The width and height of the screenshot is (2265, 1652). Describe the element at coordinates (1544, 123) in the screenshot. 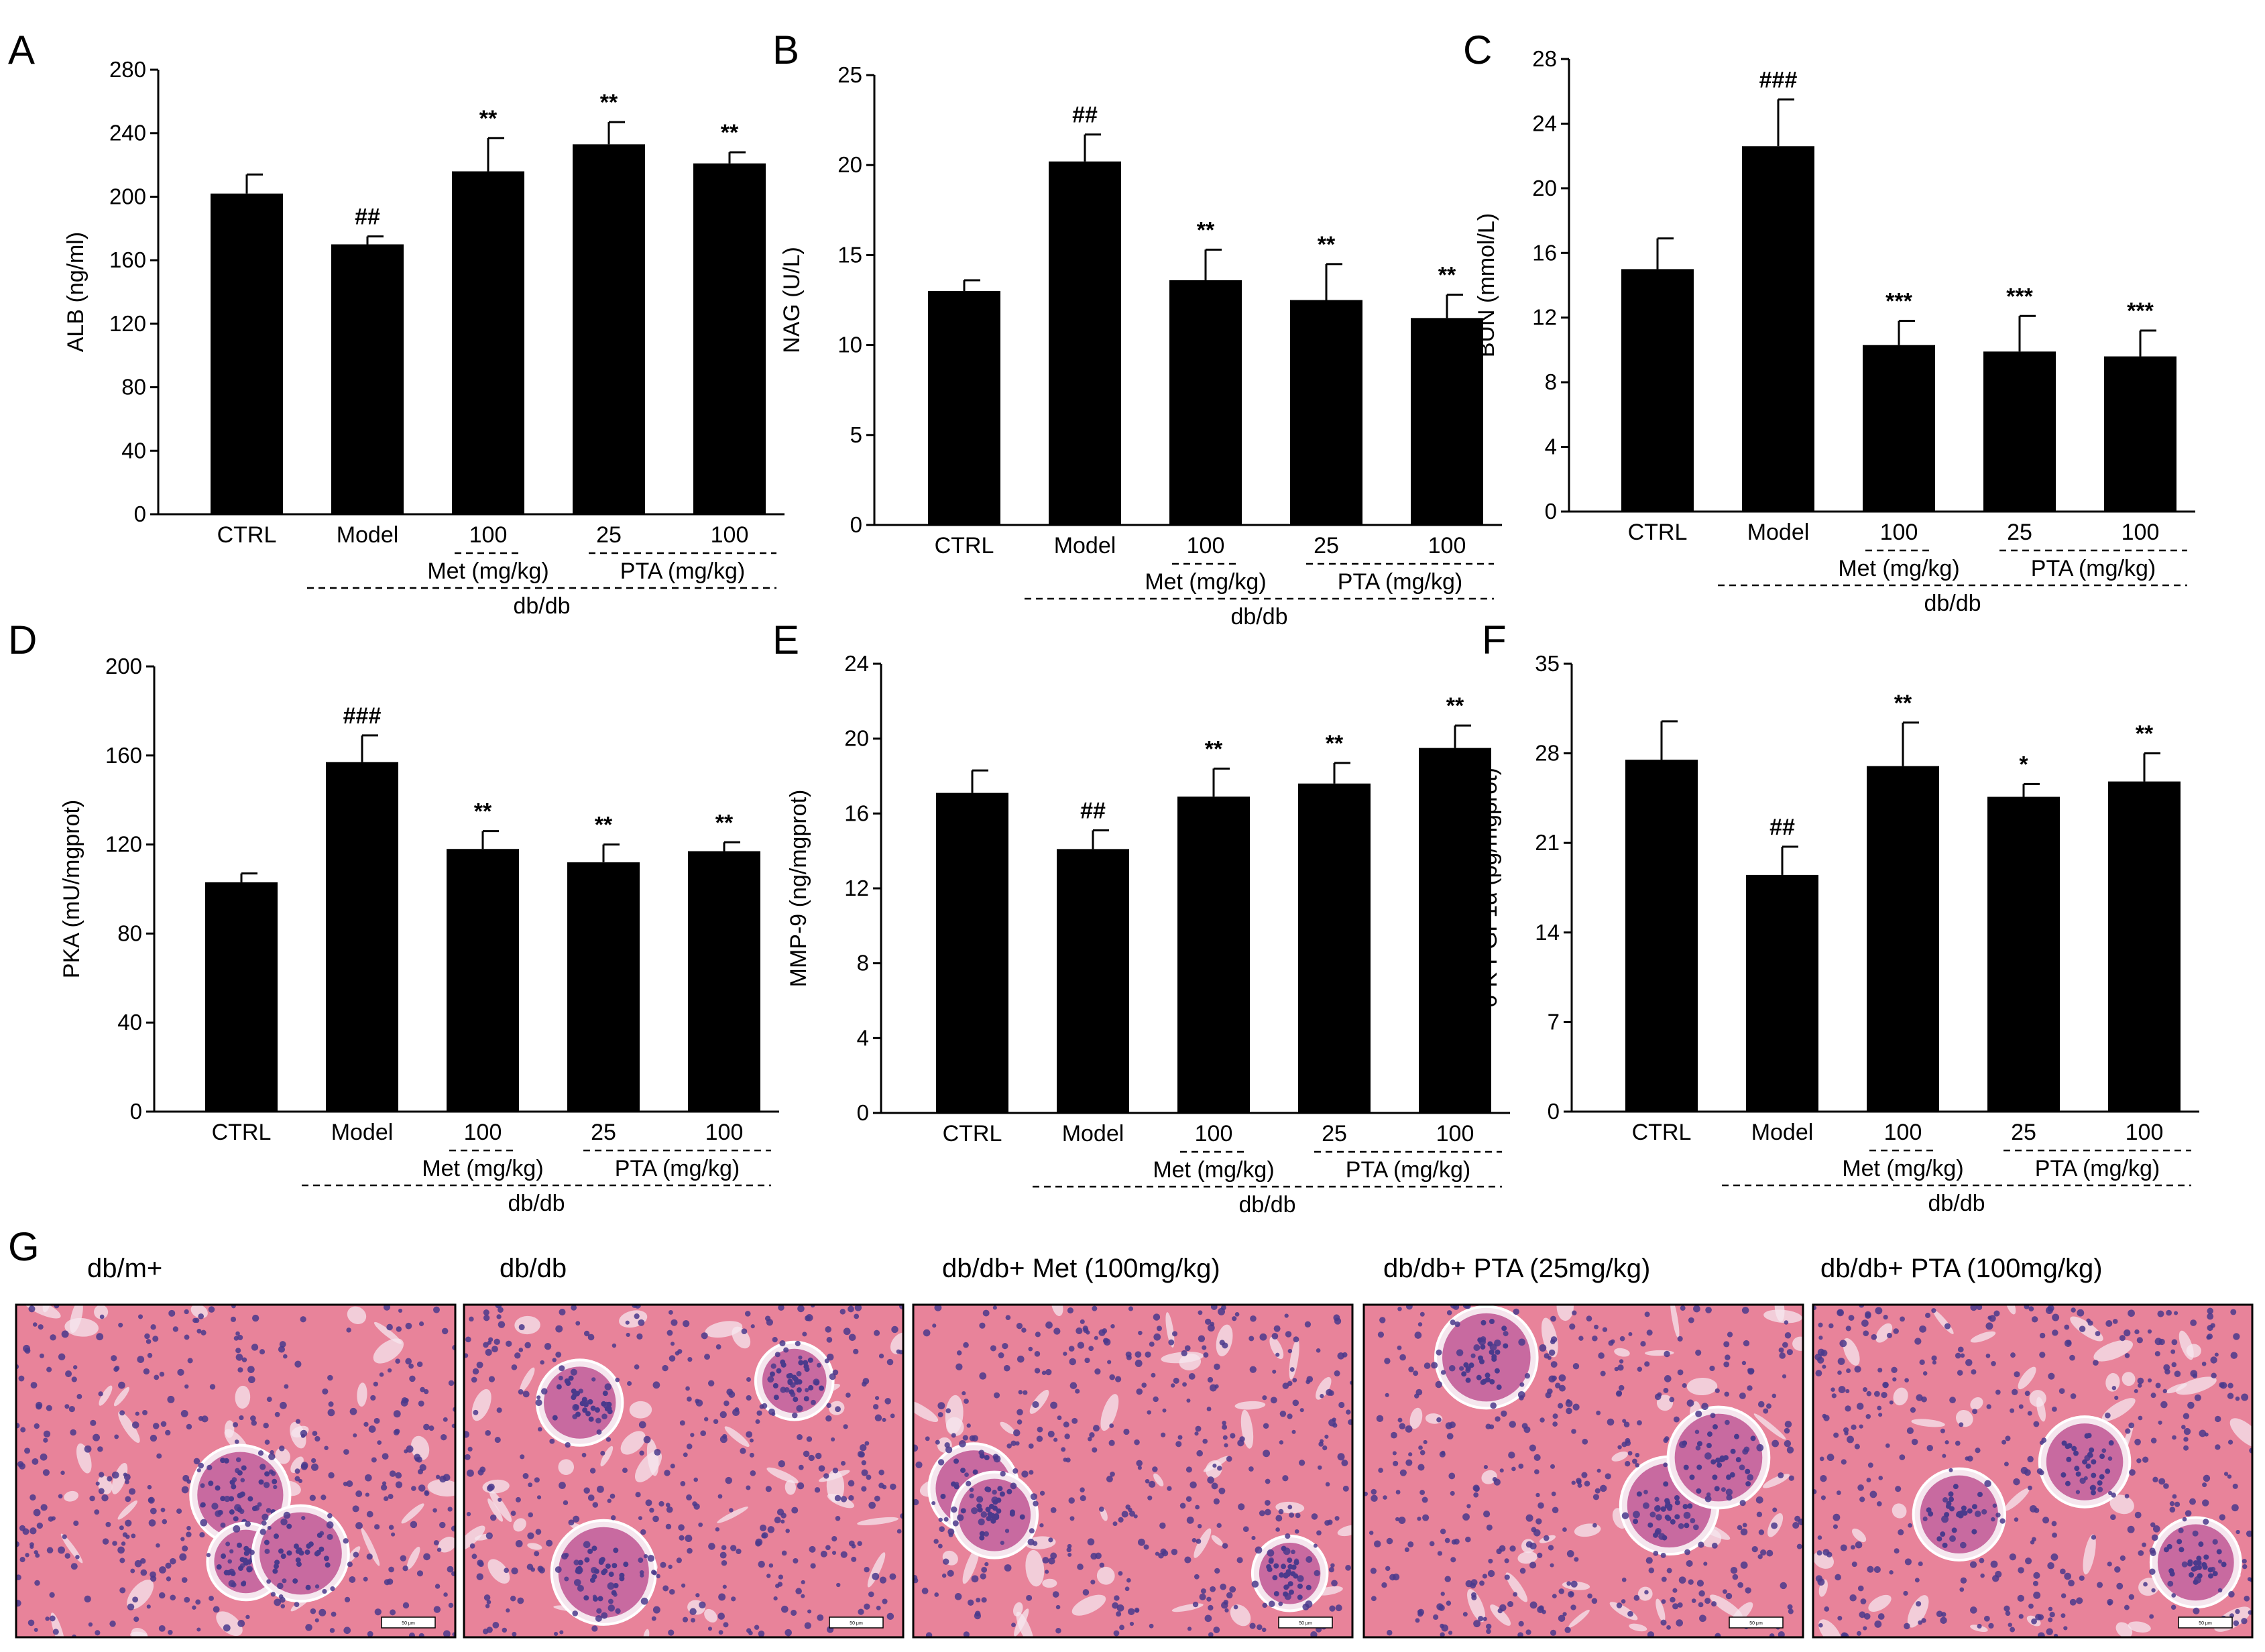

I see `y-tick-label: 24` at that location.